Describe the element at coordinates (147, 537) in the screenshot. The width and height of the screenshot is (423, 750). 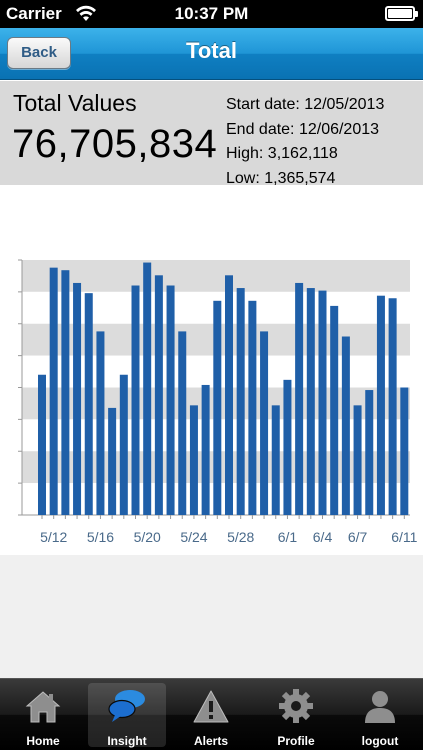
I see `x-tick-label: 5/20` at that location.